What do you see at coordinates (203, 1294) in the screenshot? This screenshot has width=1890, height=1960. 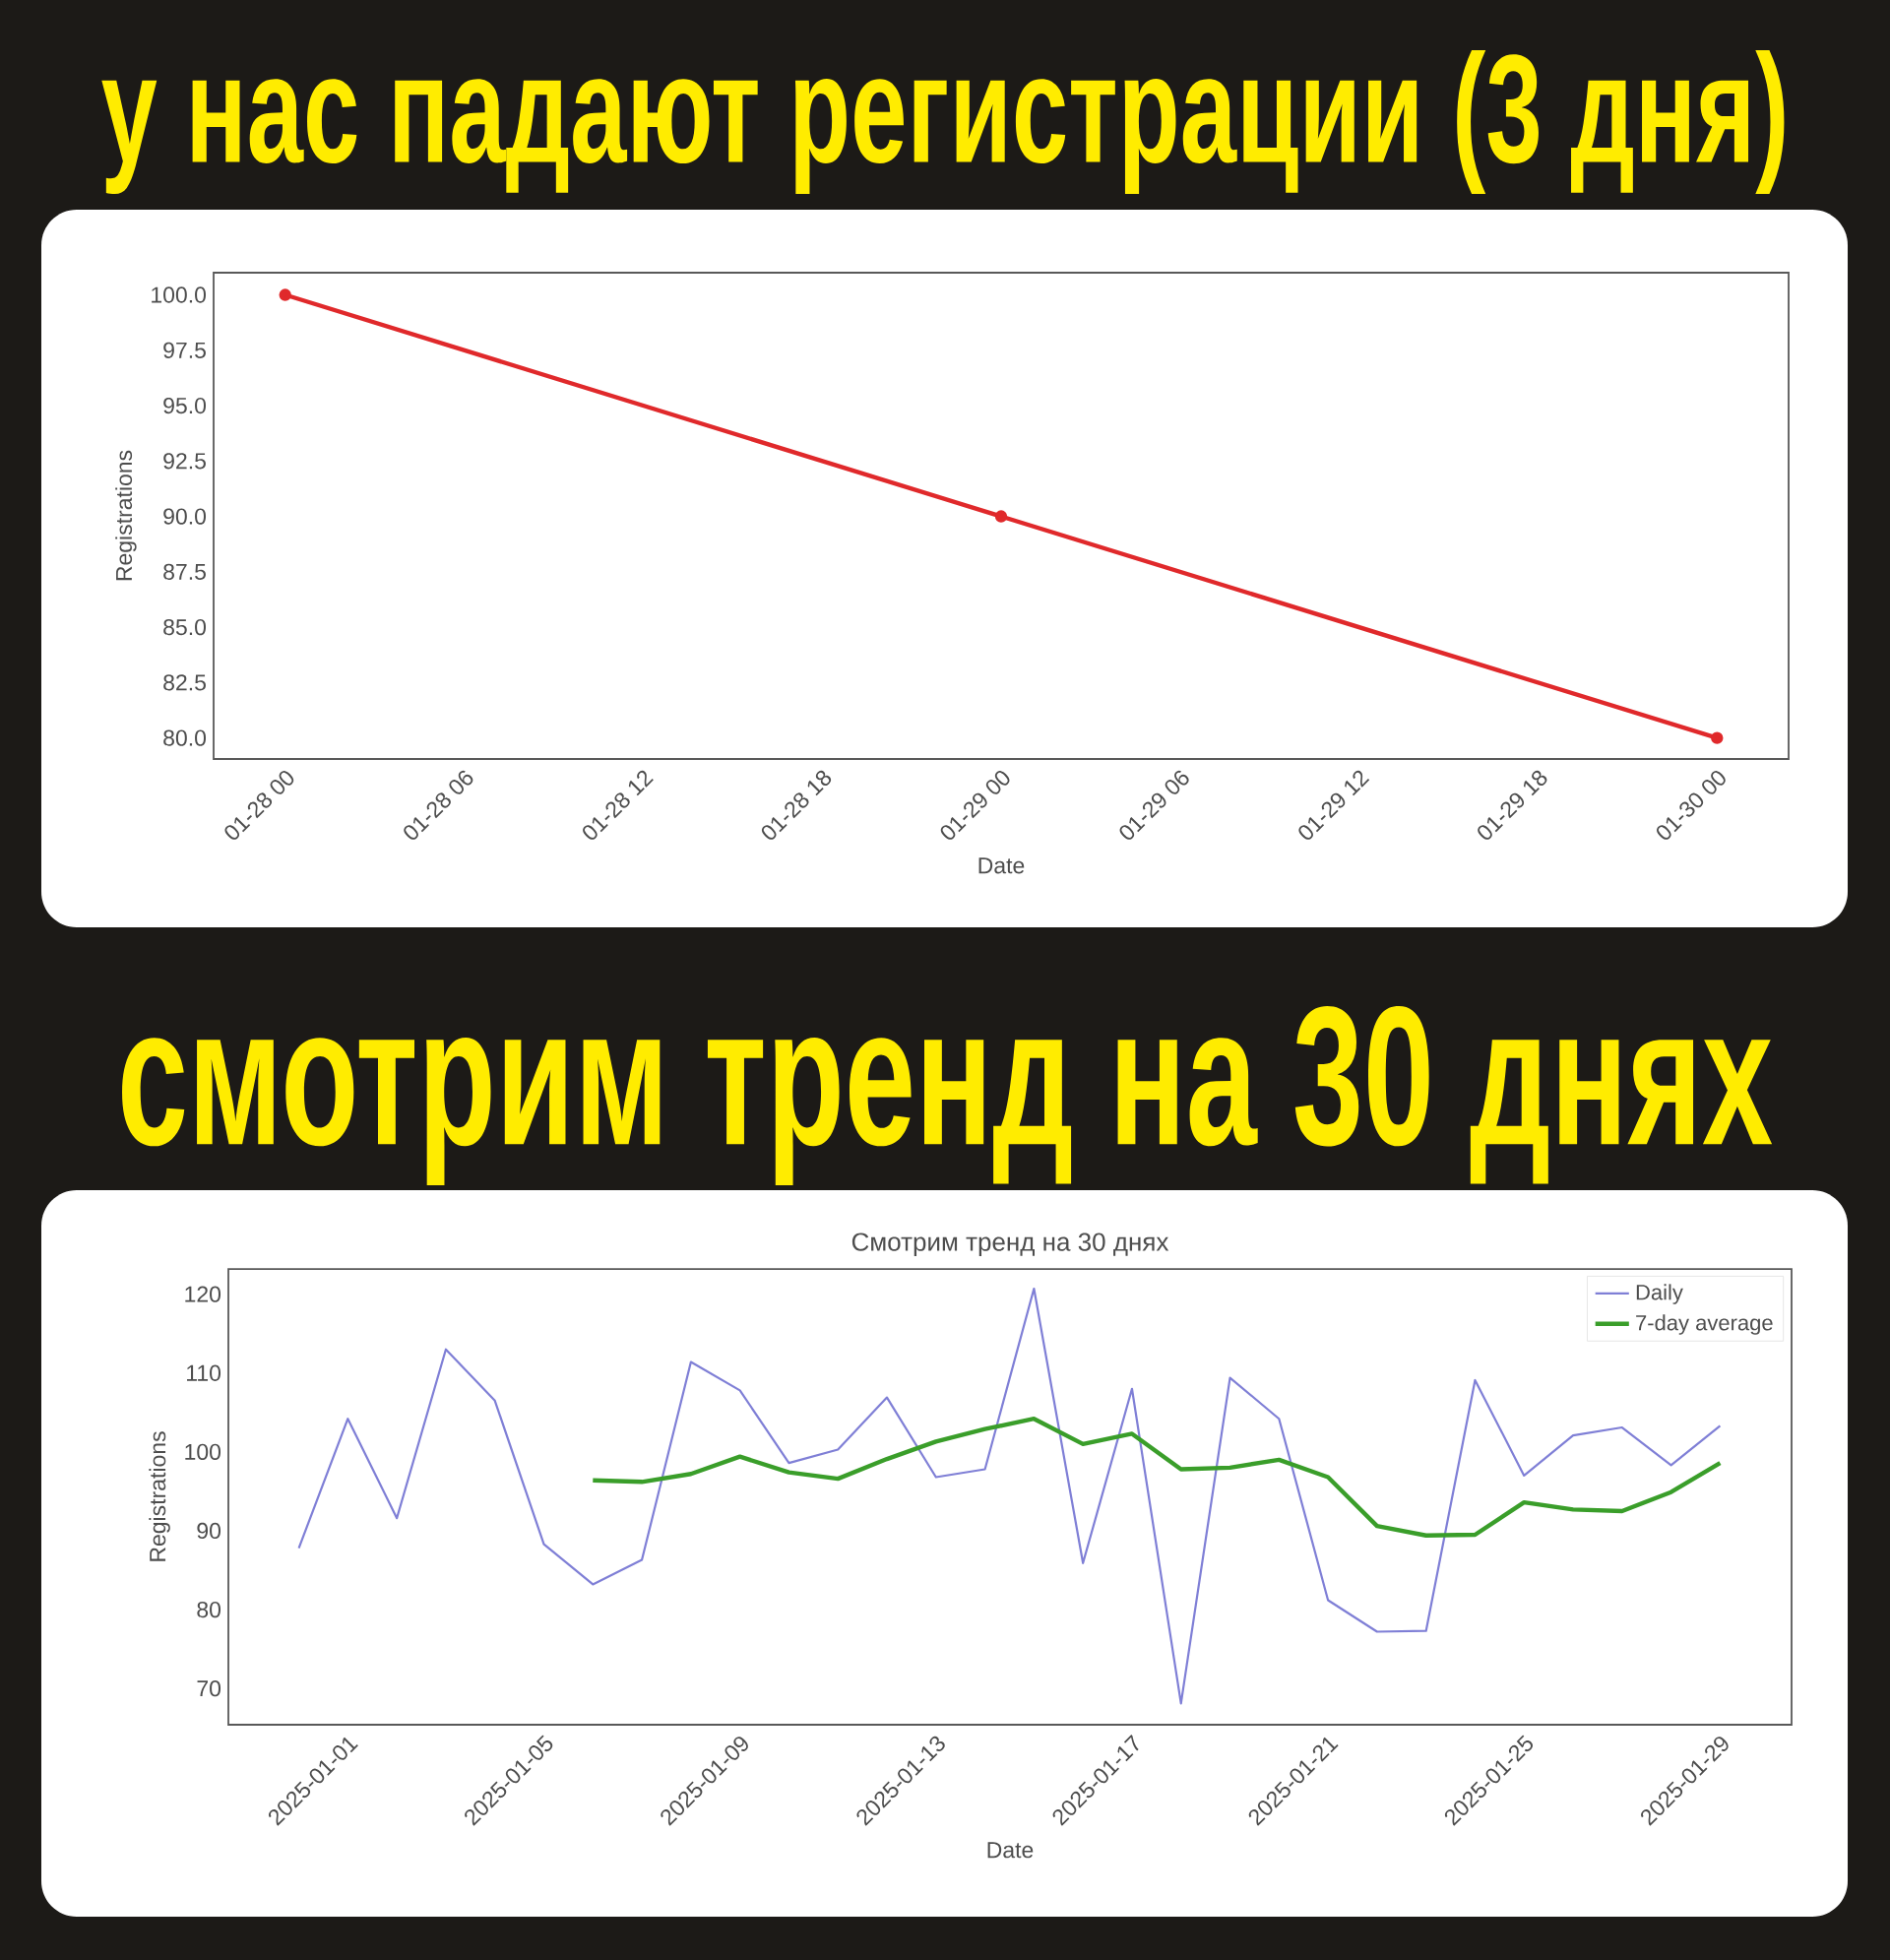 I see `y-tick-label: 120` at bounding box center [203, 1294].